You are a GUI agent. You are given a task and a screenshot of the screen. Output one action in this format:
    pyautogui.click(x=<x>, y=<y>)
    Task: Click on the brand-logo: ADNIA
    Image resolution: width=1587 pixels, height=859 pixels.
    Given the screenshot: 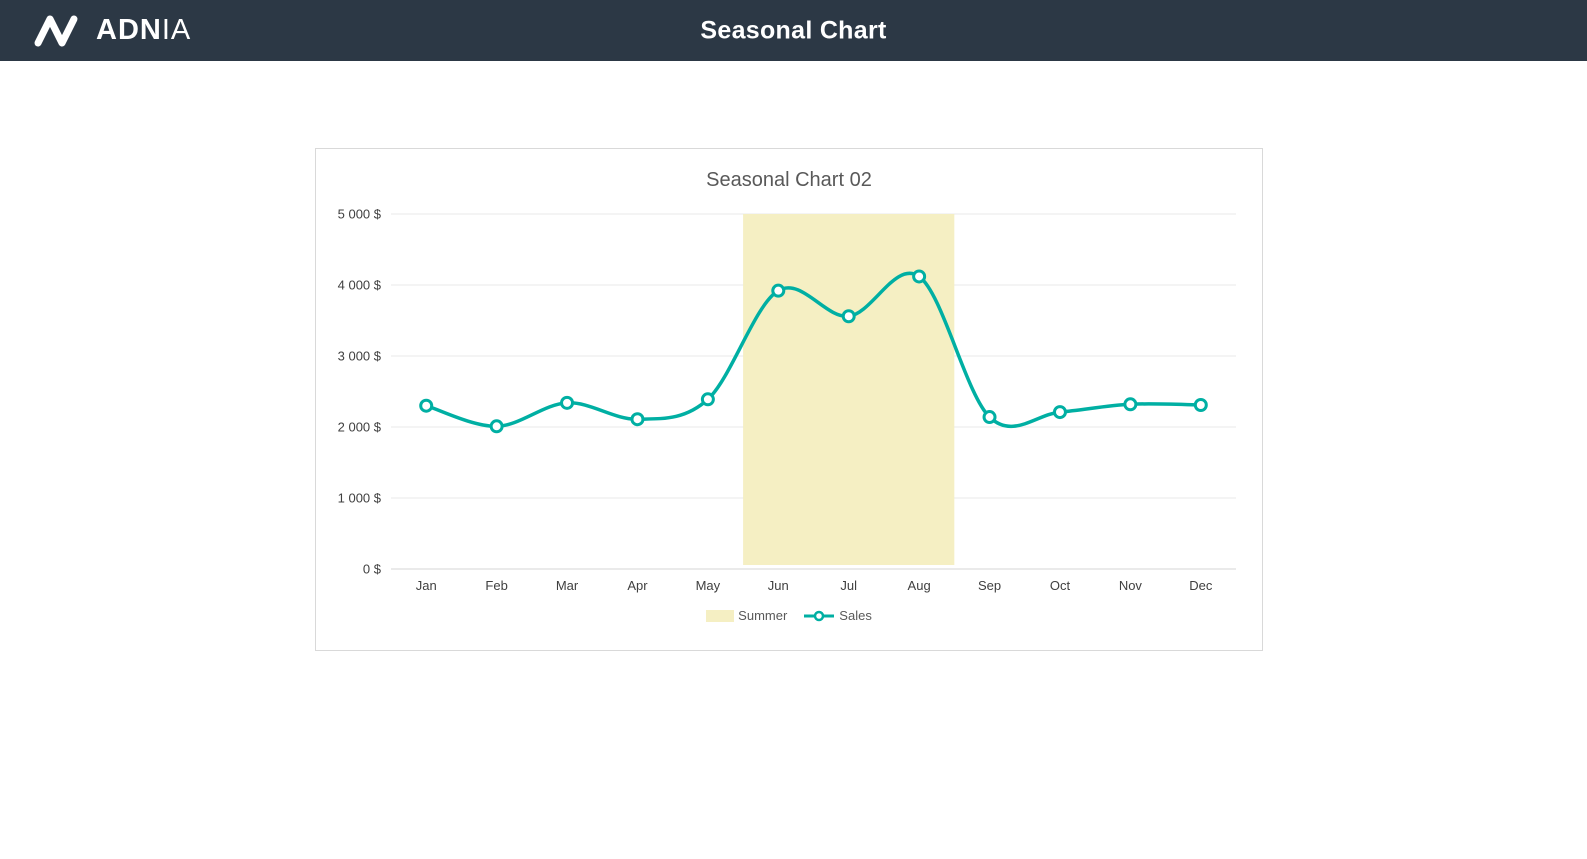 What is the action you would take?
    pyautogui.click(x=95, y=31)
    